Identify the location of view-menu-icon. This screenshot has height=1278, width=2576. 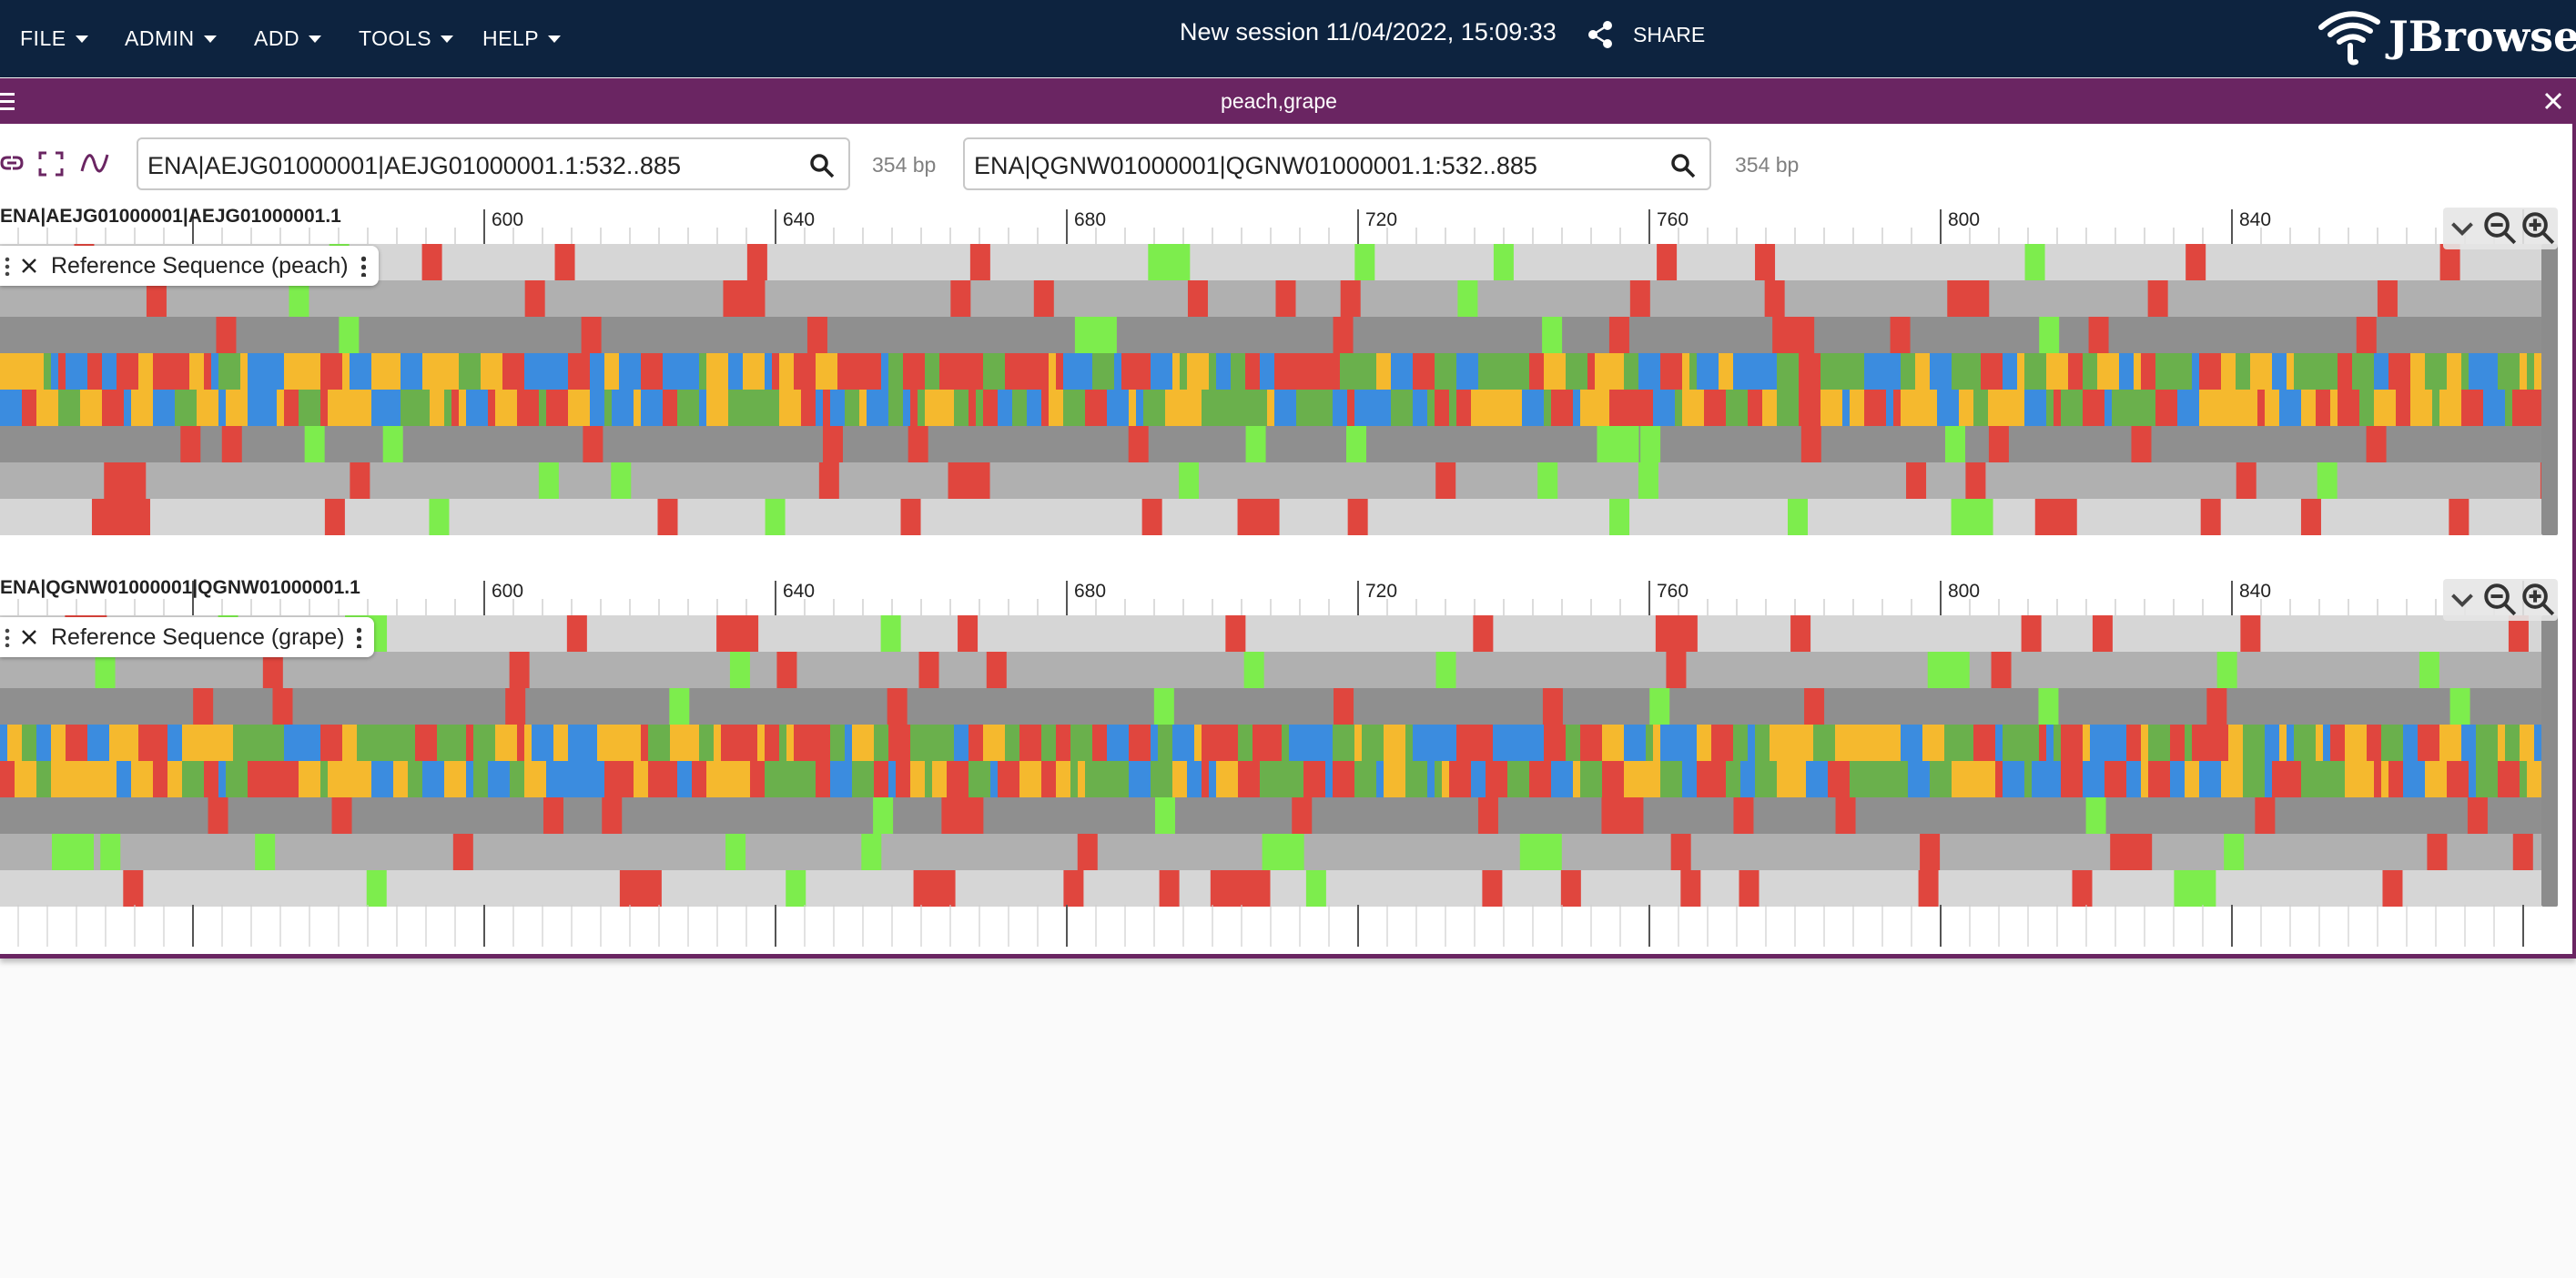
(7, 101).